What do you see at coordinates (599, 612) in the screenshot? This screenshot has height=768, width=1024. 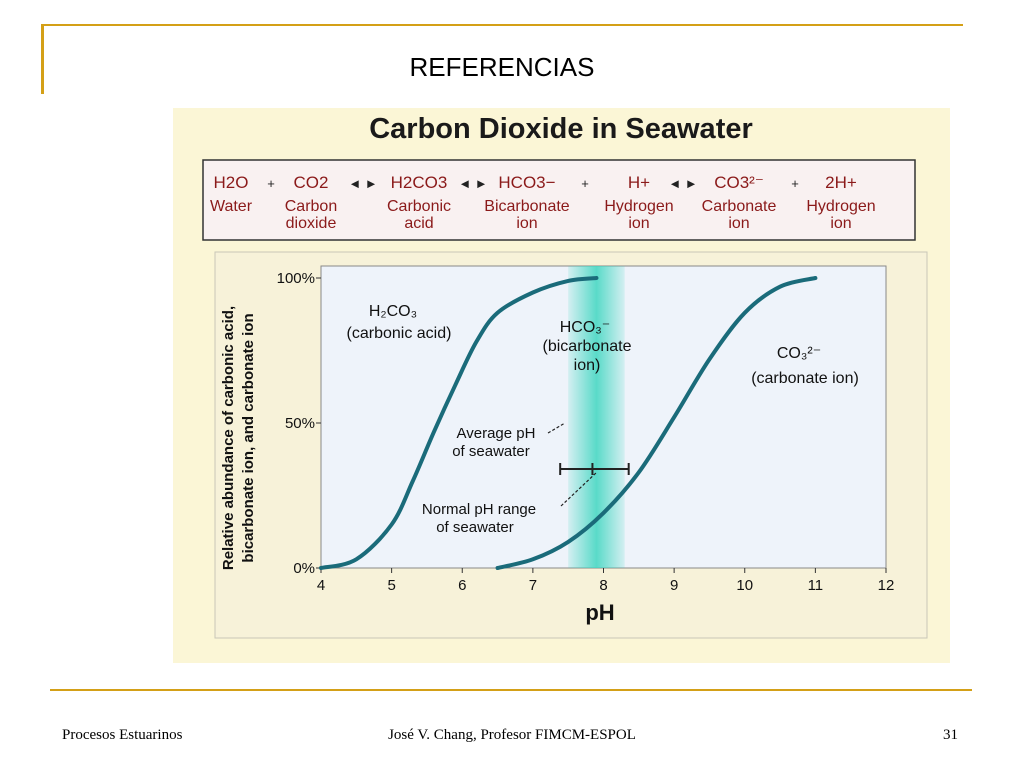 I see `x-axis-label: pH` at bounding box center [599, 612].